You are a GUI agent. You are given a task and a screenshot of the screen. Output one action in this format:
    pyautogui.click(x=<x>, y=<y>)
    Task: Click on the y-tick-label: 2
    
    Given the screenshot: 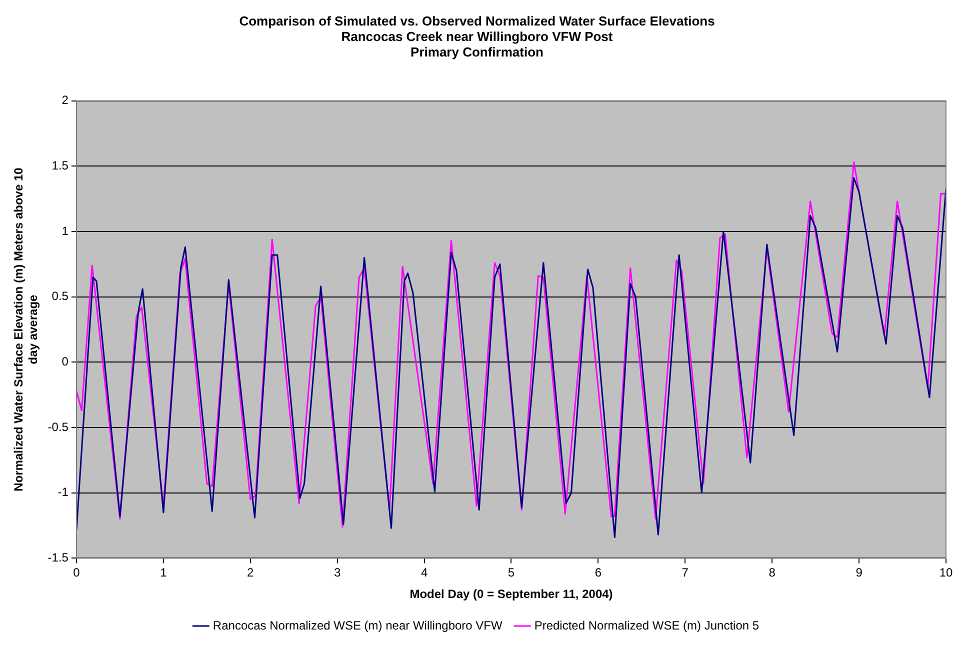 What is the action you would take?
    pyautogui.click(x=65, y=100)
    